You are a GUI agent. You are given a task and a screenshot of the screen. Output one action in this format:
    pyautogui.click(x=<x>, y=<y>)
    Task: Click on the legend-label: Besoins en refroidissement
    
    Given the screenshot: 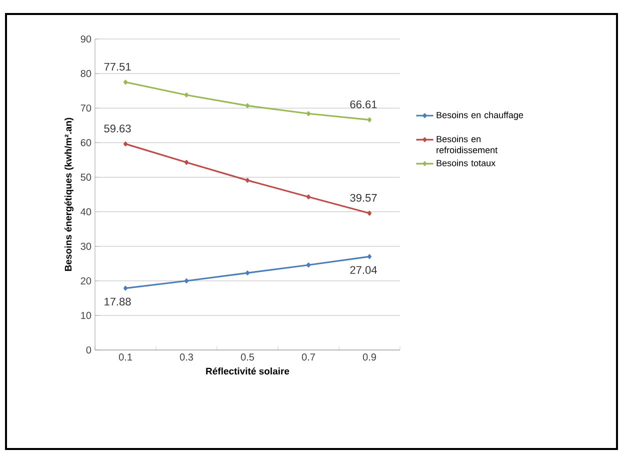 What is the action you would take?
    pyautogui.click(x=467, y=145)
    